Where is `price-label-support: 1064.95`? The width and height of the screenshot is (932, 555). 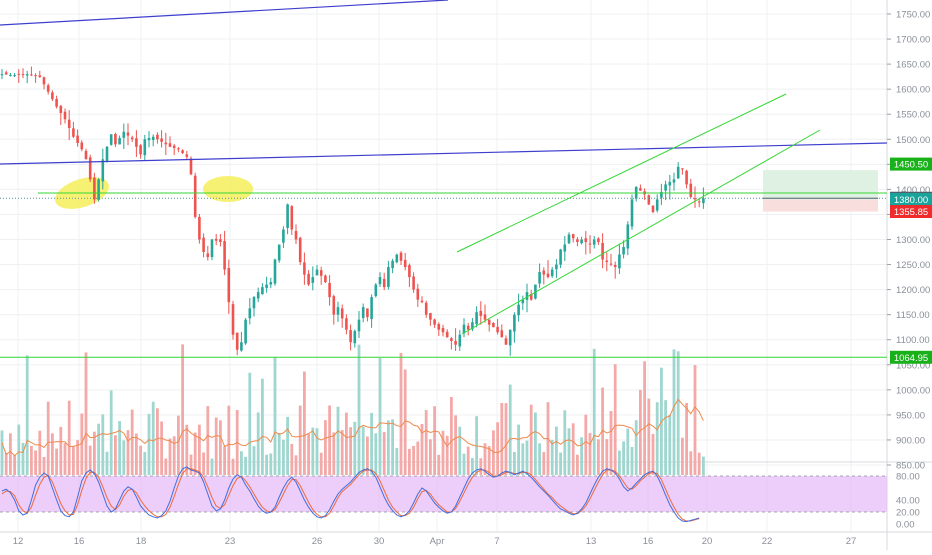
price-label-support: 1064.95 is located at coordinates (911, 358).